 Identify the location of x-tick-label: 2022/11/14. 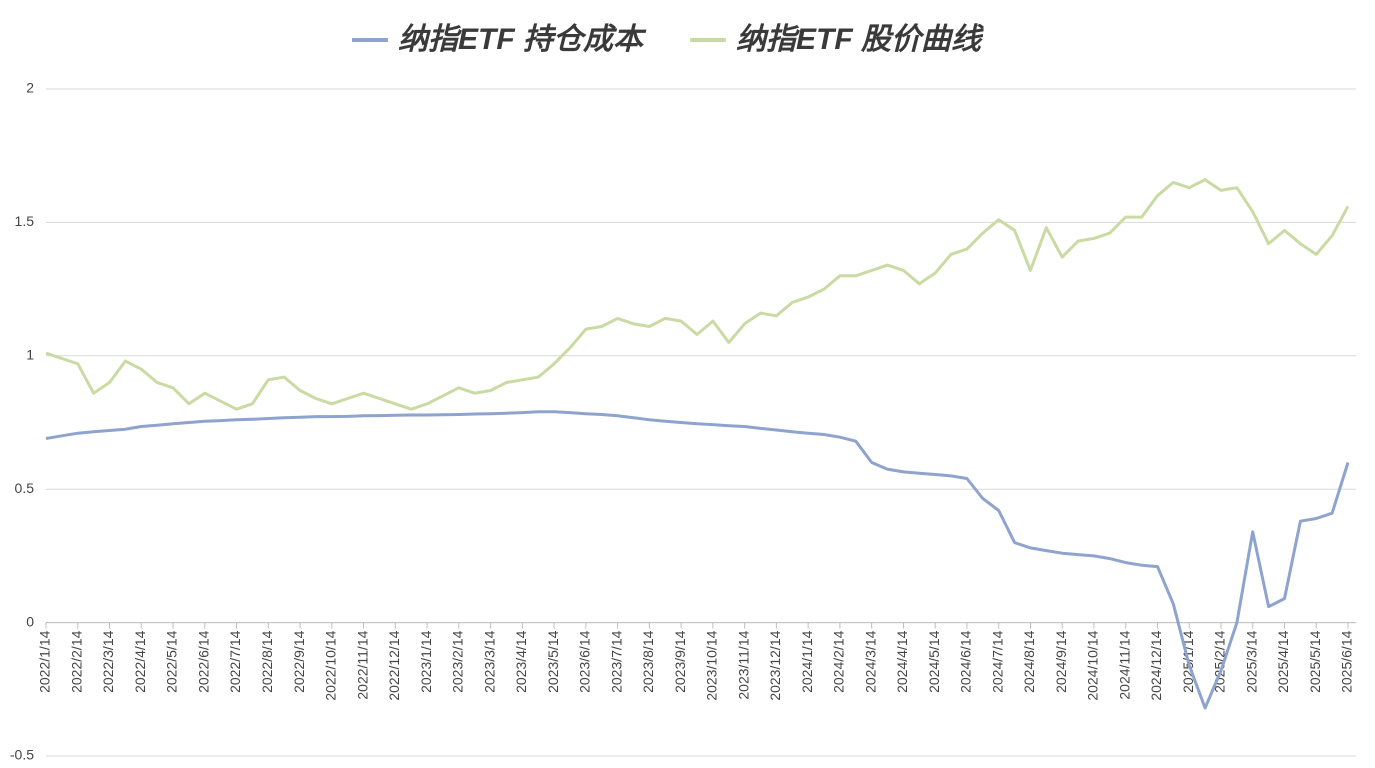
(362, 664).